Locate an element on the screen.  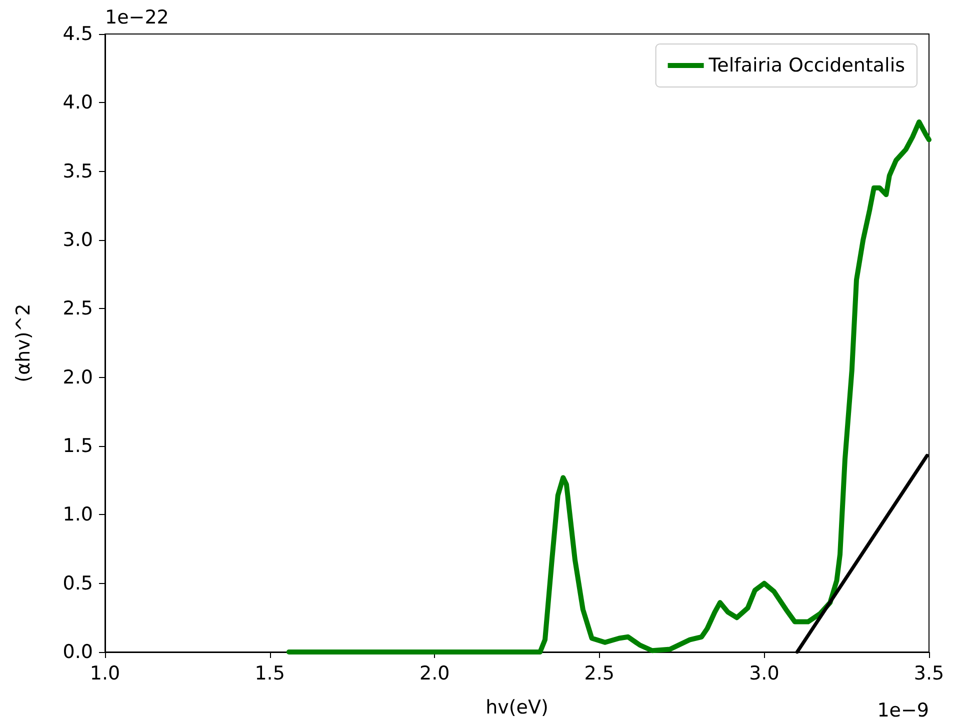
legend-label: Telfairia Occidentalis is located at coordinates (807, 65).